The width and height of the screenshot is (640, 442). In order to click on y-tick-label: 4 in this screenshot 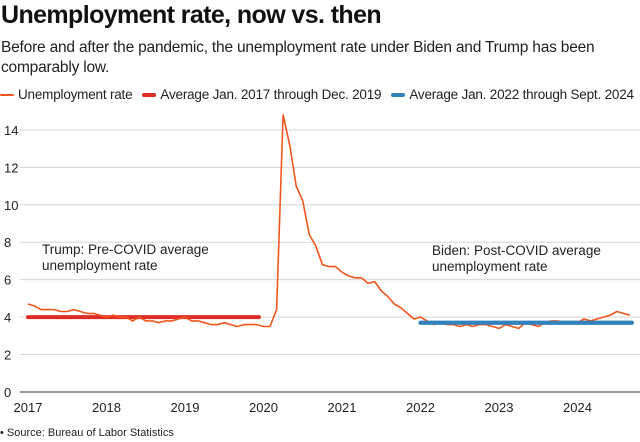, I will do `click(7, 317)`.